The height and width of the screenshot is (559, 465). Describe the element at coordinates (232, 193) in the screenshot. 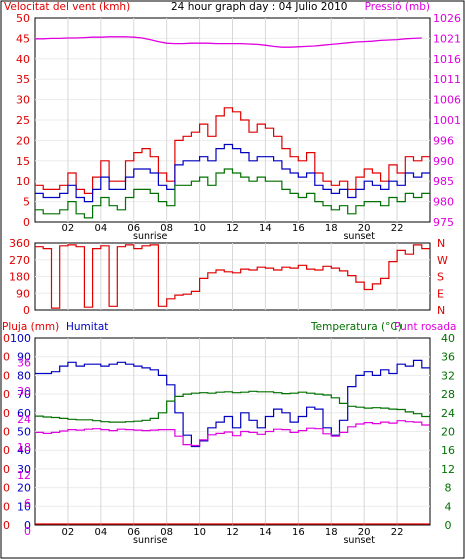

I see `series-mínim` at that location.